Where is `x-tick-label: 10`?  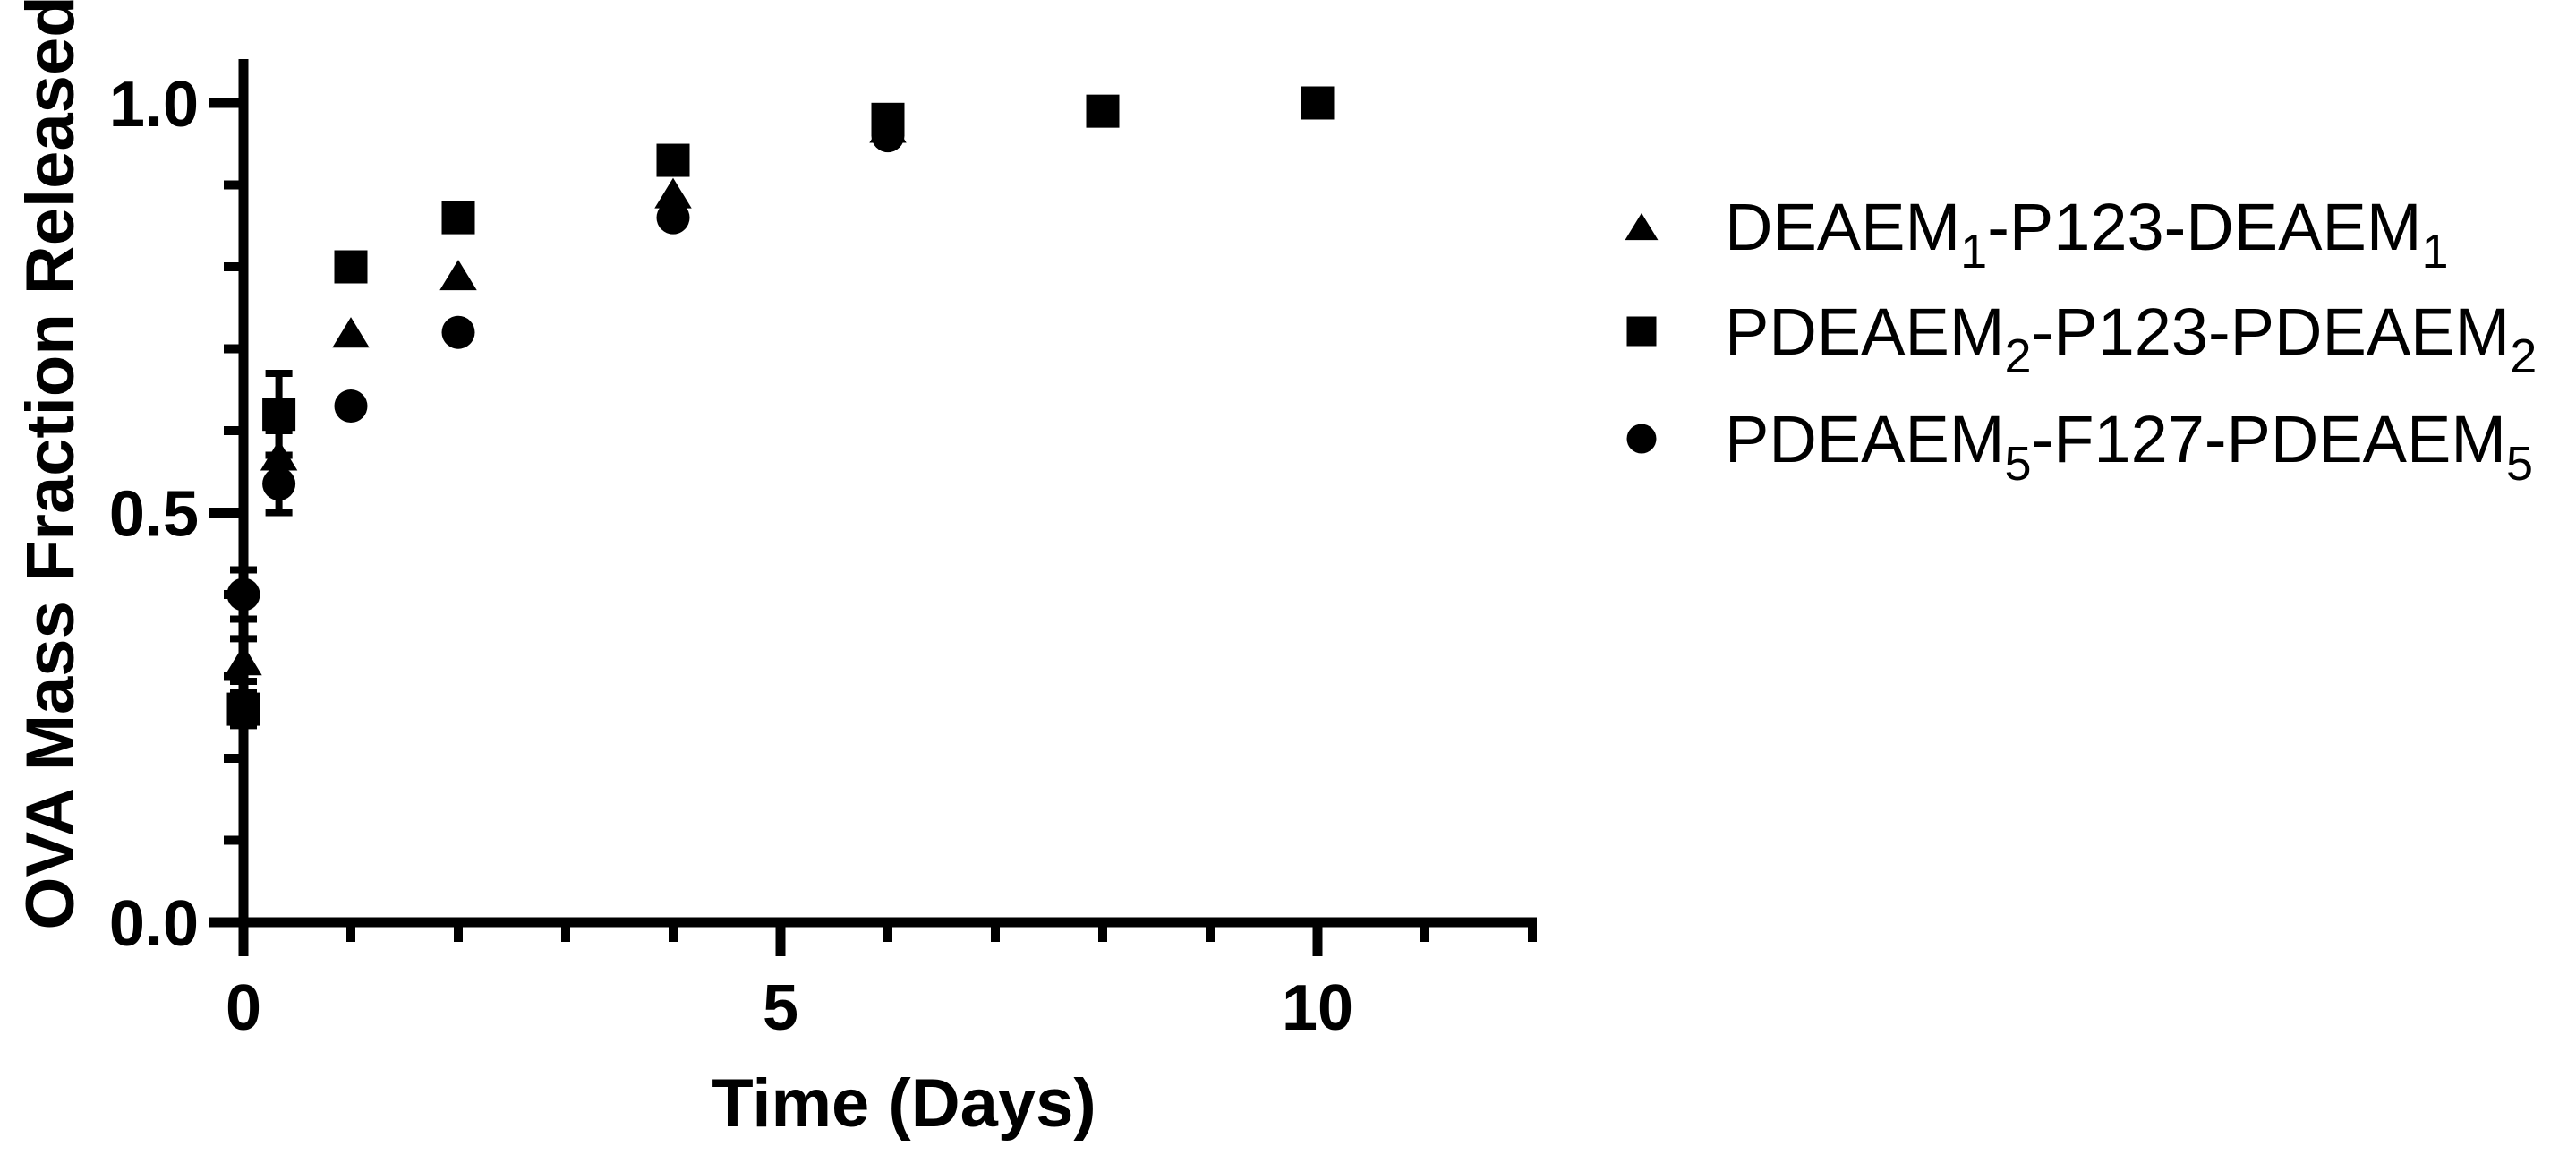 x-tick-label: 10 is located at coordinates (1317, 1008).